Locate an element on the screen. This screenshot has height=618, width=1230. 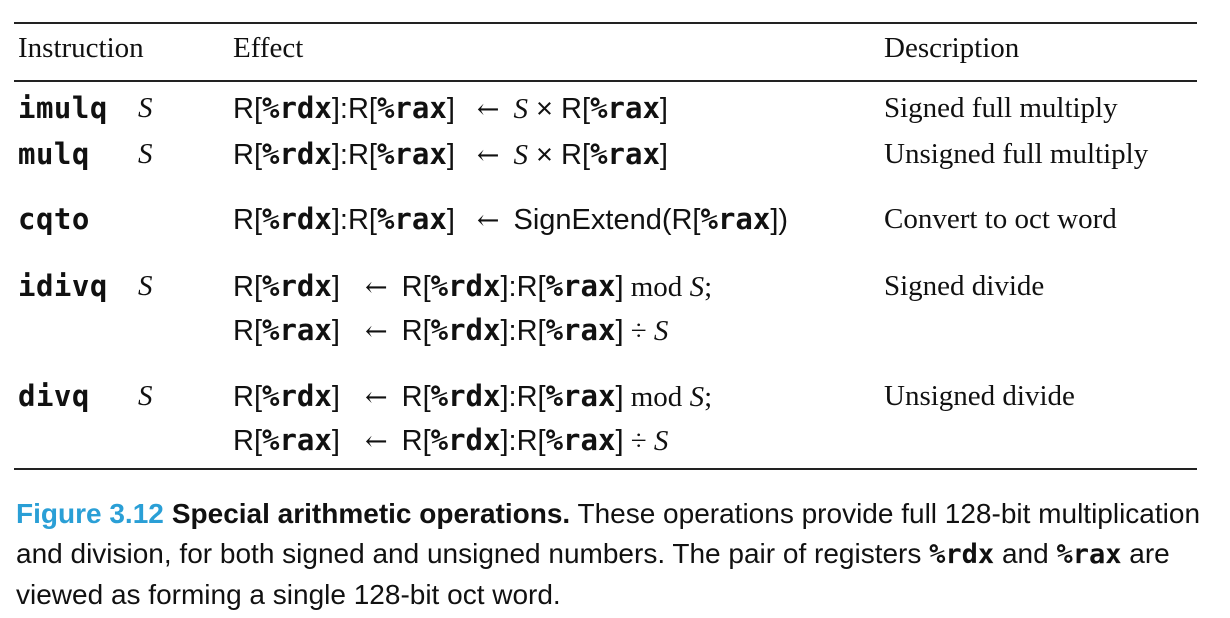
instruction-opcode: idivq is located at coordinates (63, 286).